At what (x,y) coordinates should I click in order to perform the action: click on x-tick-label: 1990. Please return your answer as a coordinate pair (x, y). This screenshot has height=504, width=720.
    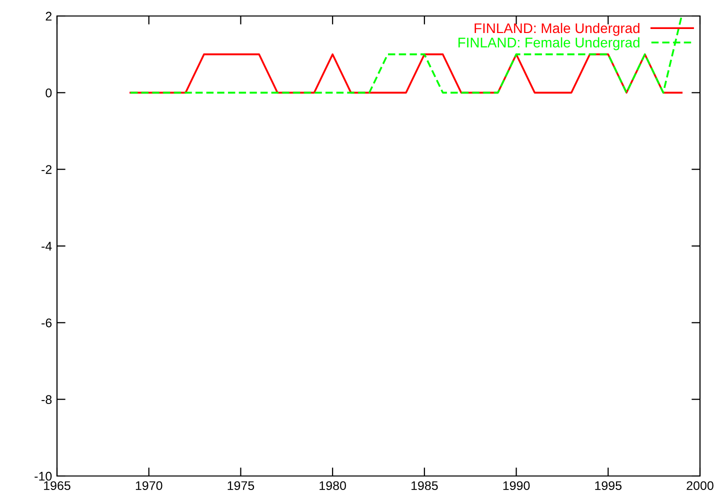
    Looking at the image, I should click on (516, 485).